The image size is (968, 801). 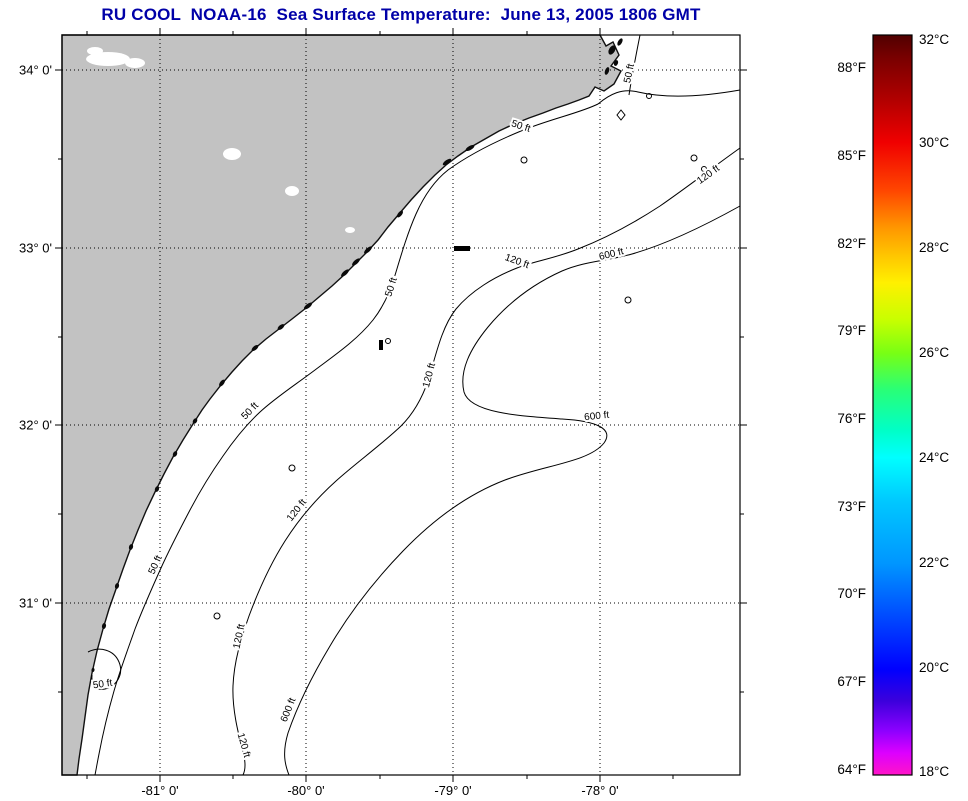 What do you see at coordinates (220, 140) in the screenshot?
I see `cloud-patches` at bounding box center [220, 140].